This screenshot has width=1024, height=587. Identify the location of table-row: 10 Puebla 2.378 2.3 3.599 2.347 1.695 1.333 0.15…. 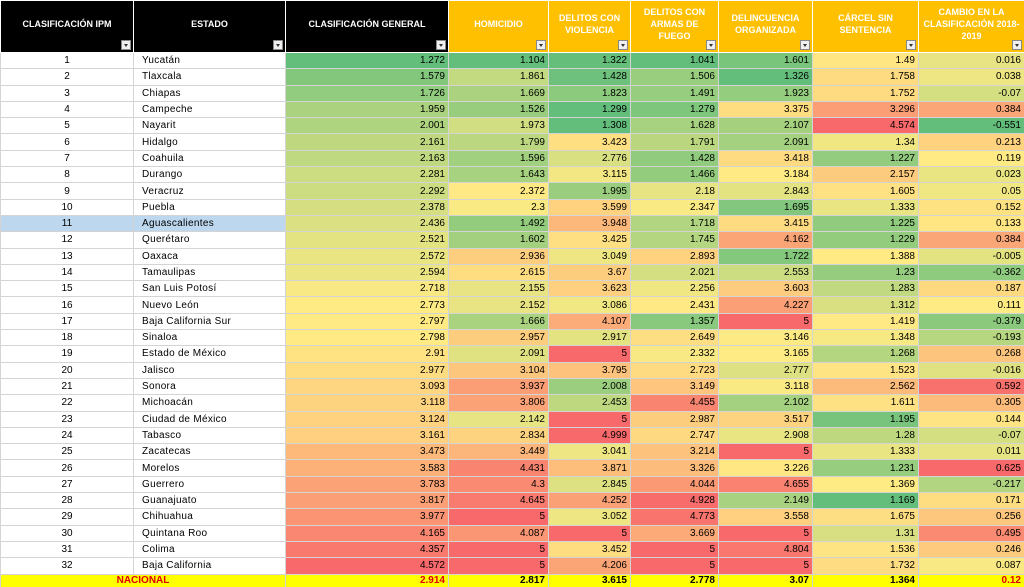
(512, 207).